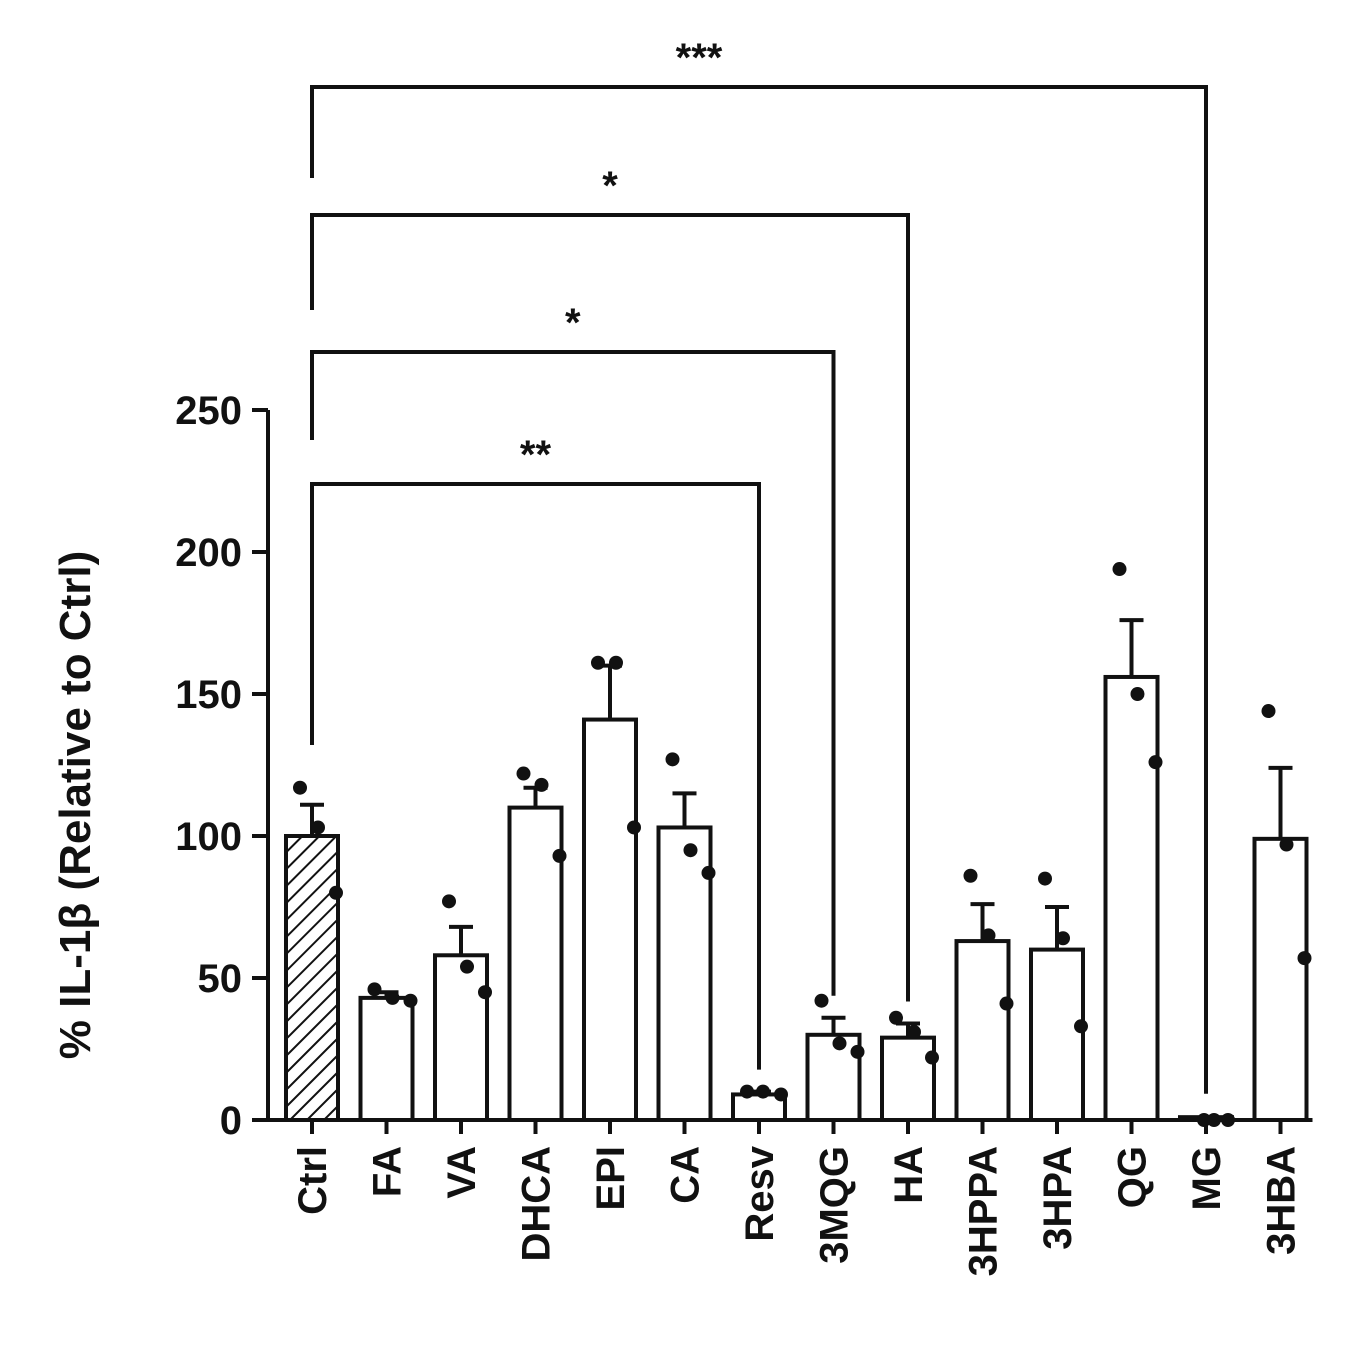 Image resolution: width=1365 pixels, height=1364 pixels. Describe the element at coordinates (909, 1175) in the screenshot. I see `x-tick-label-ha: HA` at that location.